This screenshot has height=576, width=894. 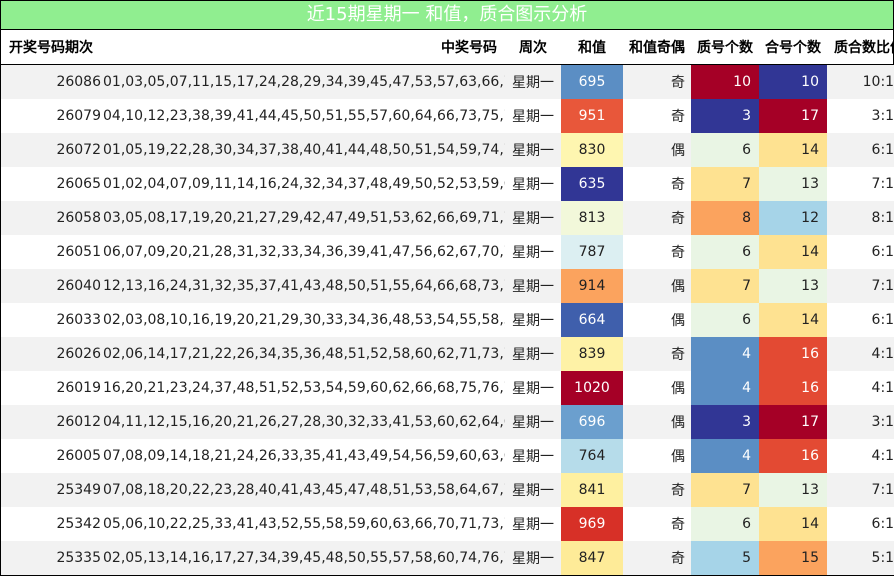 What do you see at coordinates (592, 320) in the screenshot?
I see `cell-sum: 664` at bounding box center [592, 320].